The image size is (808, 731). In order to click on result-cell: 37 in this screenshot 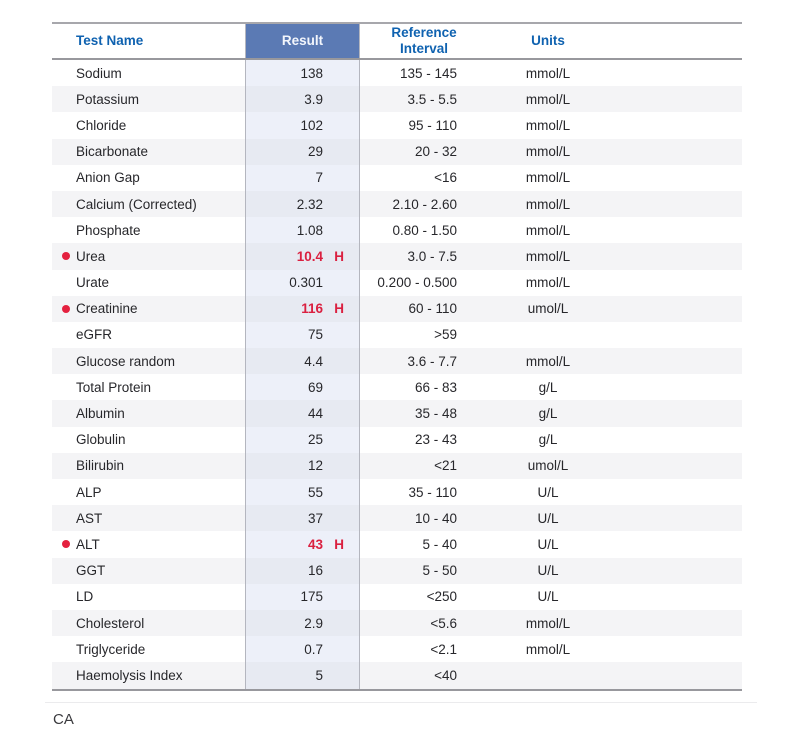, I will do `click(302, 518)`.